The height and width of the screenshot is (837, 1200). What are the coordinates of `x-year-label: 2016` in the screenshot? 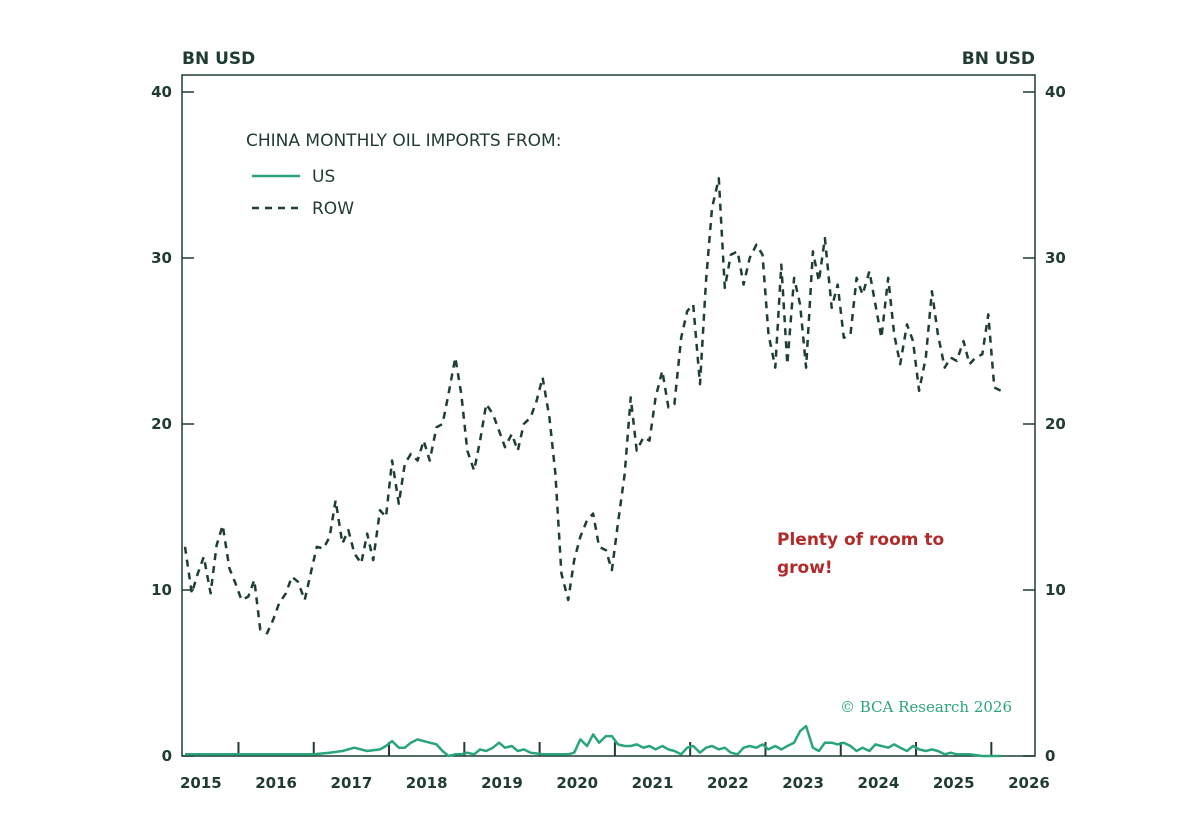 It's located at (276, 783).